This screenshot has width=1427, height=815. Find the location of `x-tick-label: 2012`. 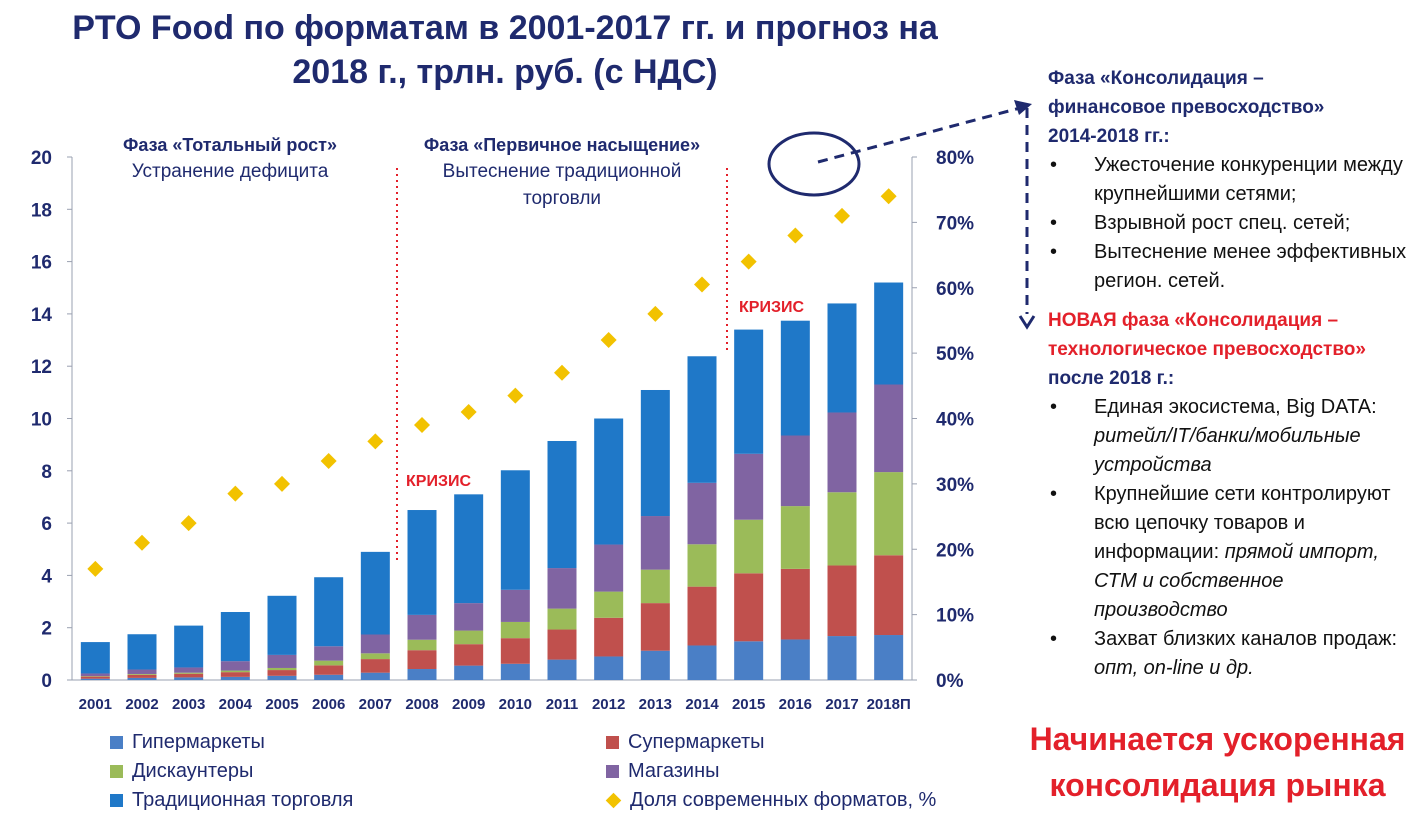

x-tick-label: 2012 is located at coordinates (608, 704).